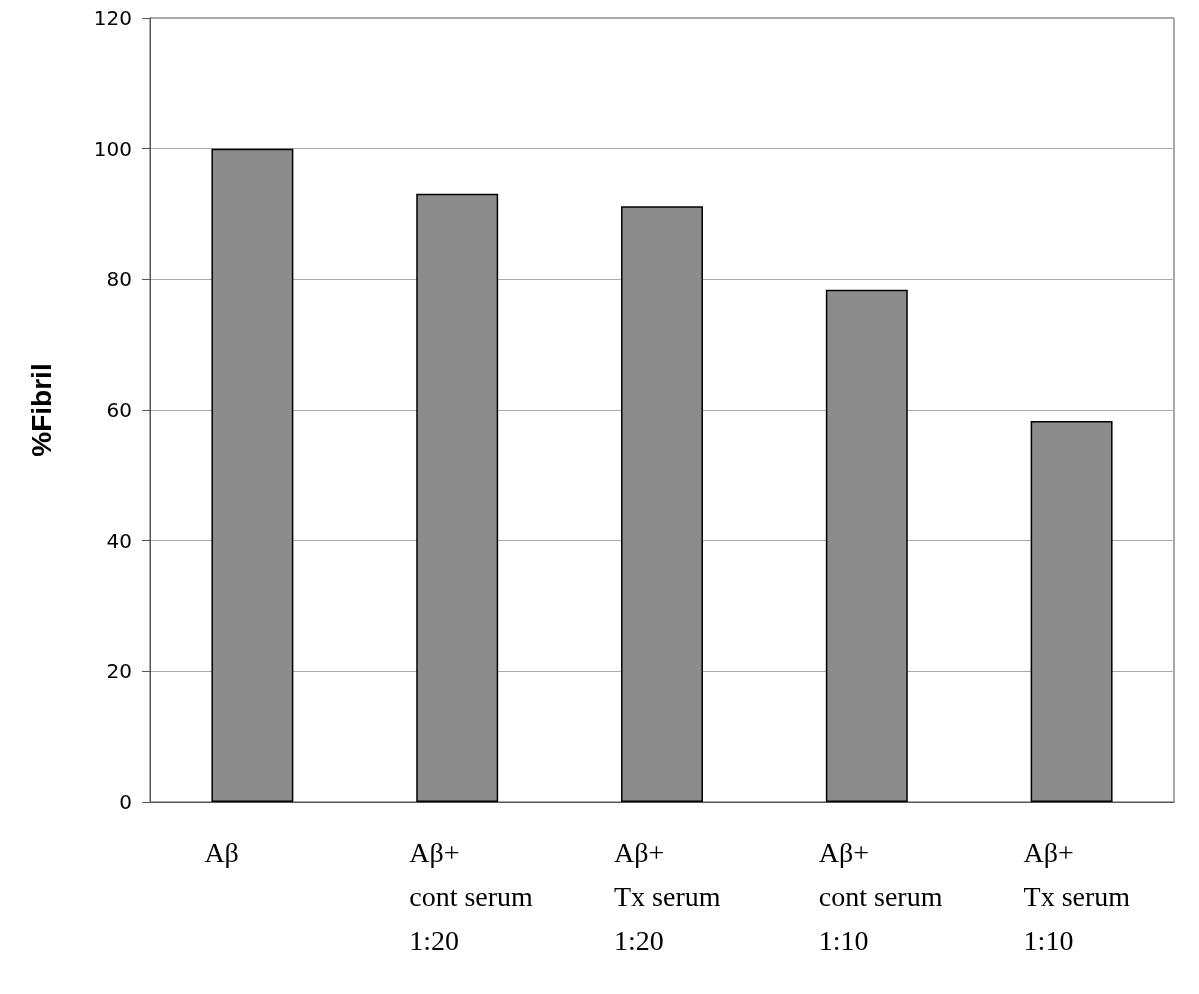  What do you see at coordinates (112, 148) in the screenshot?
I see `y-tick-label: 100` at bounding box center [112, 148].